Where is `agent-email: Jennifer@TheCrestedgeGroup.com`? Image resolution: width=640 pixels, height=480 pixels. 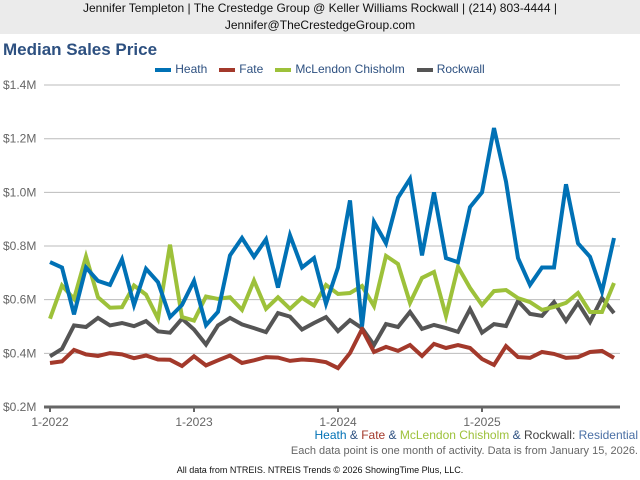 agent-email: Jennifer@TheCrestedgeGroup.com is located at coordinates (320, 25).